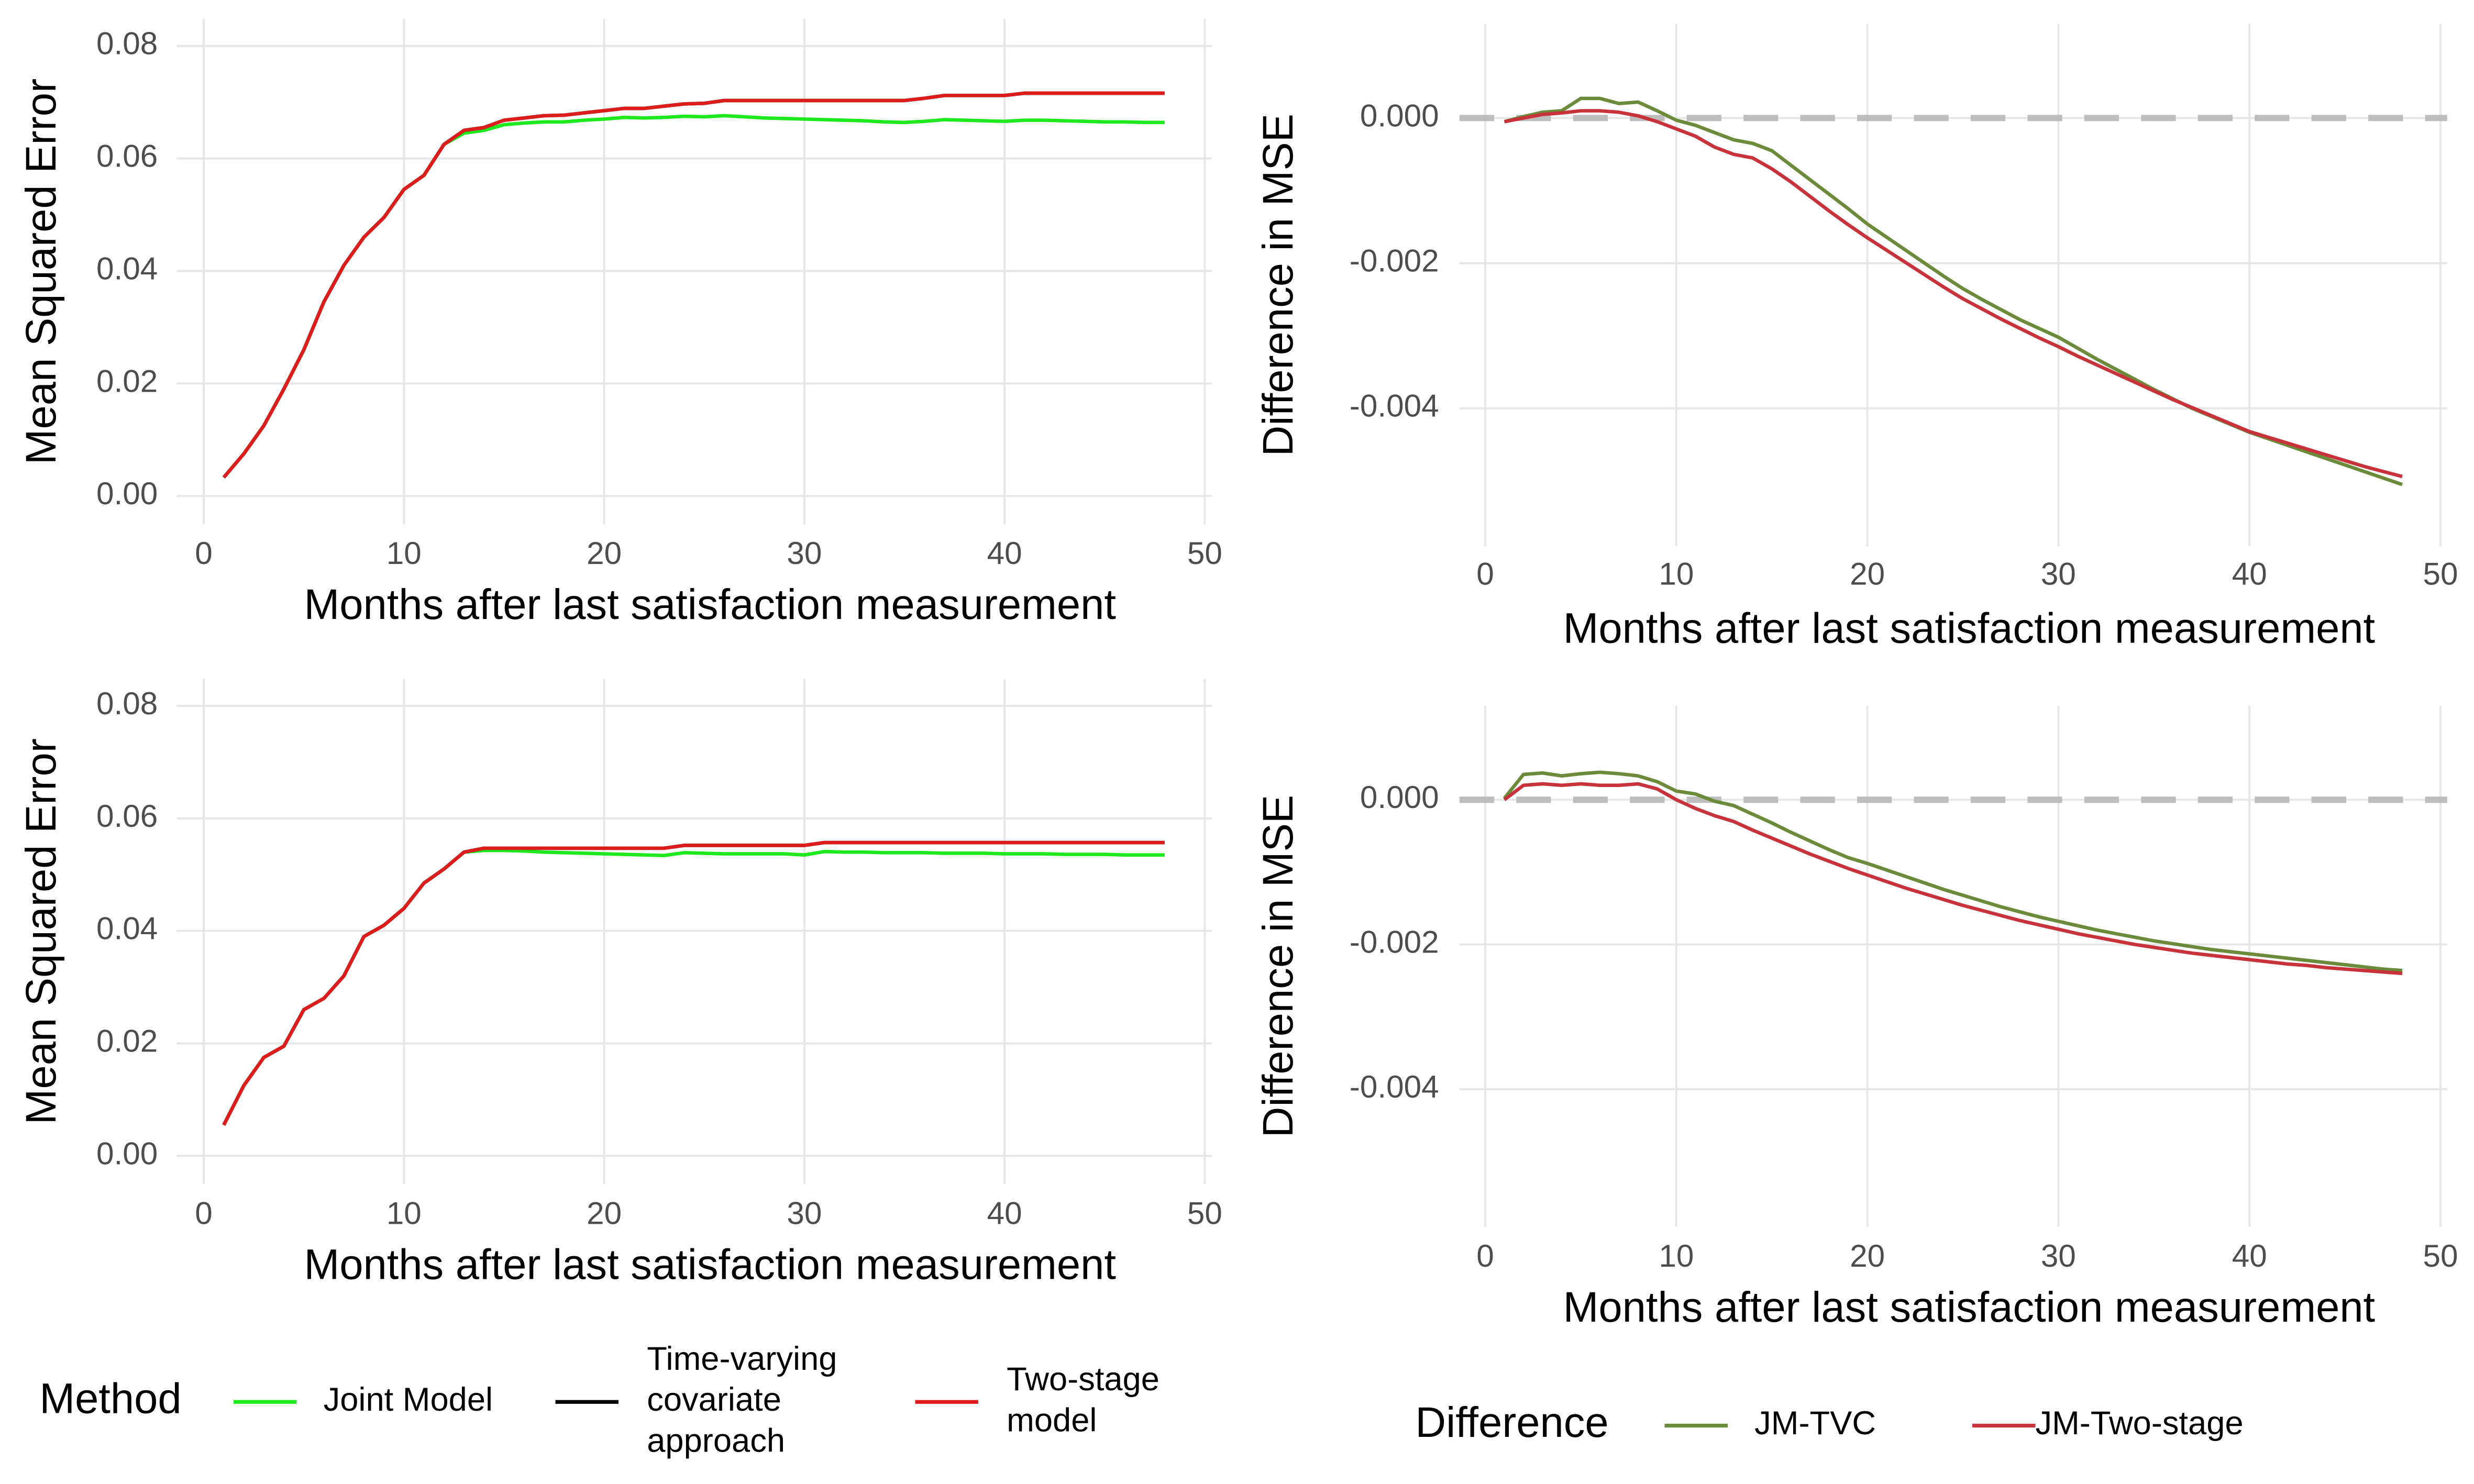 Image resolution: width=2474 pixels, height=1484 pixels. What do you see at coordinates (2139, 1423) in the screenshot?
I see `legend-label: JM-Two-stage` at bounding box center [2139, 1423].